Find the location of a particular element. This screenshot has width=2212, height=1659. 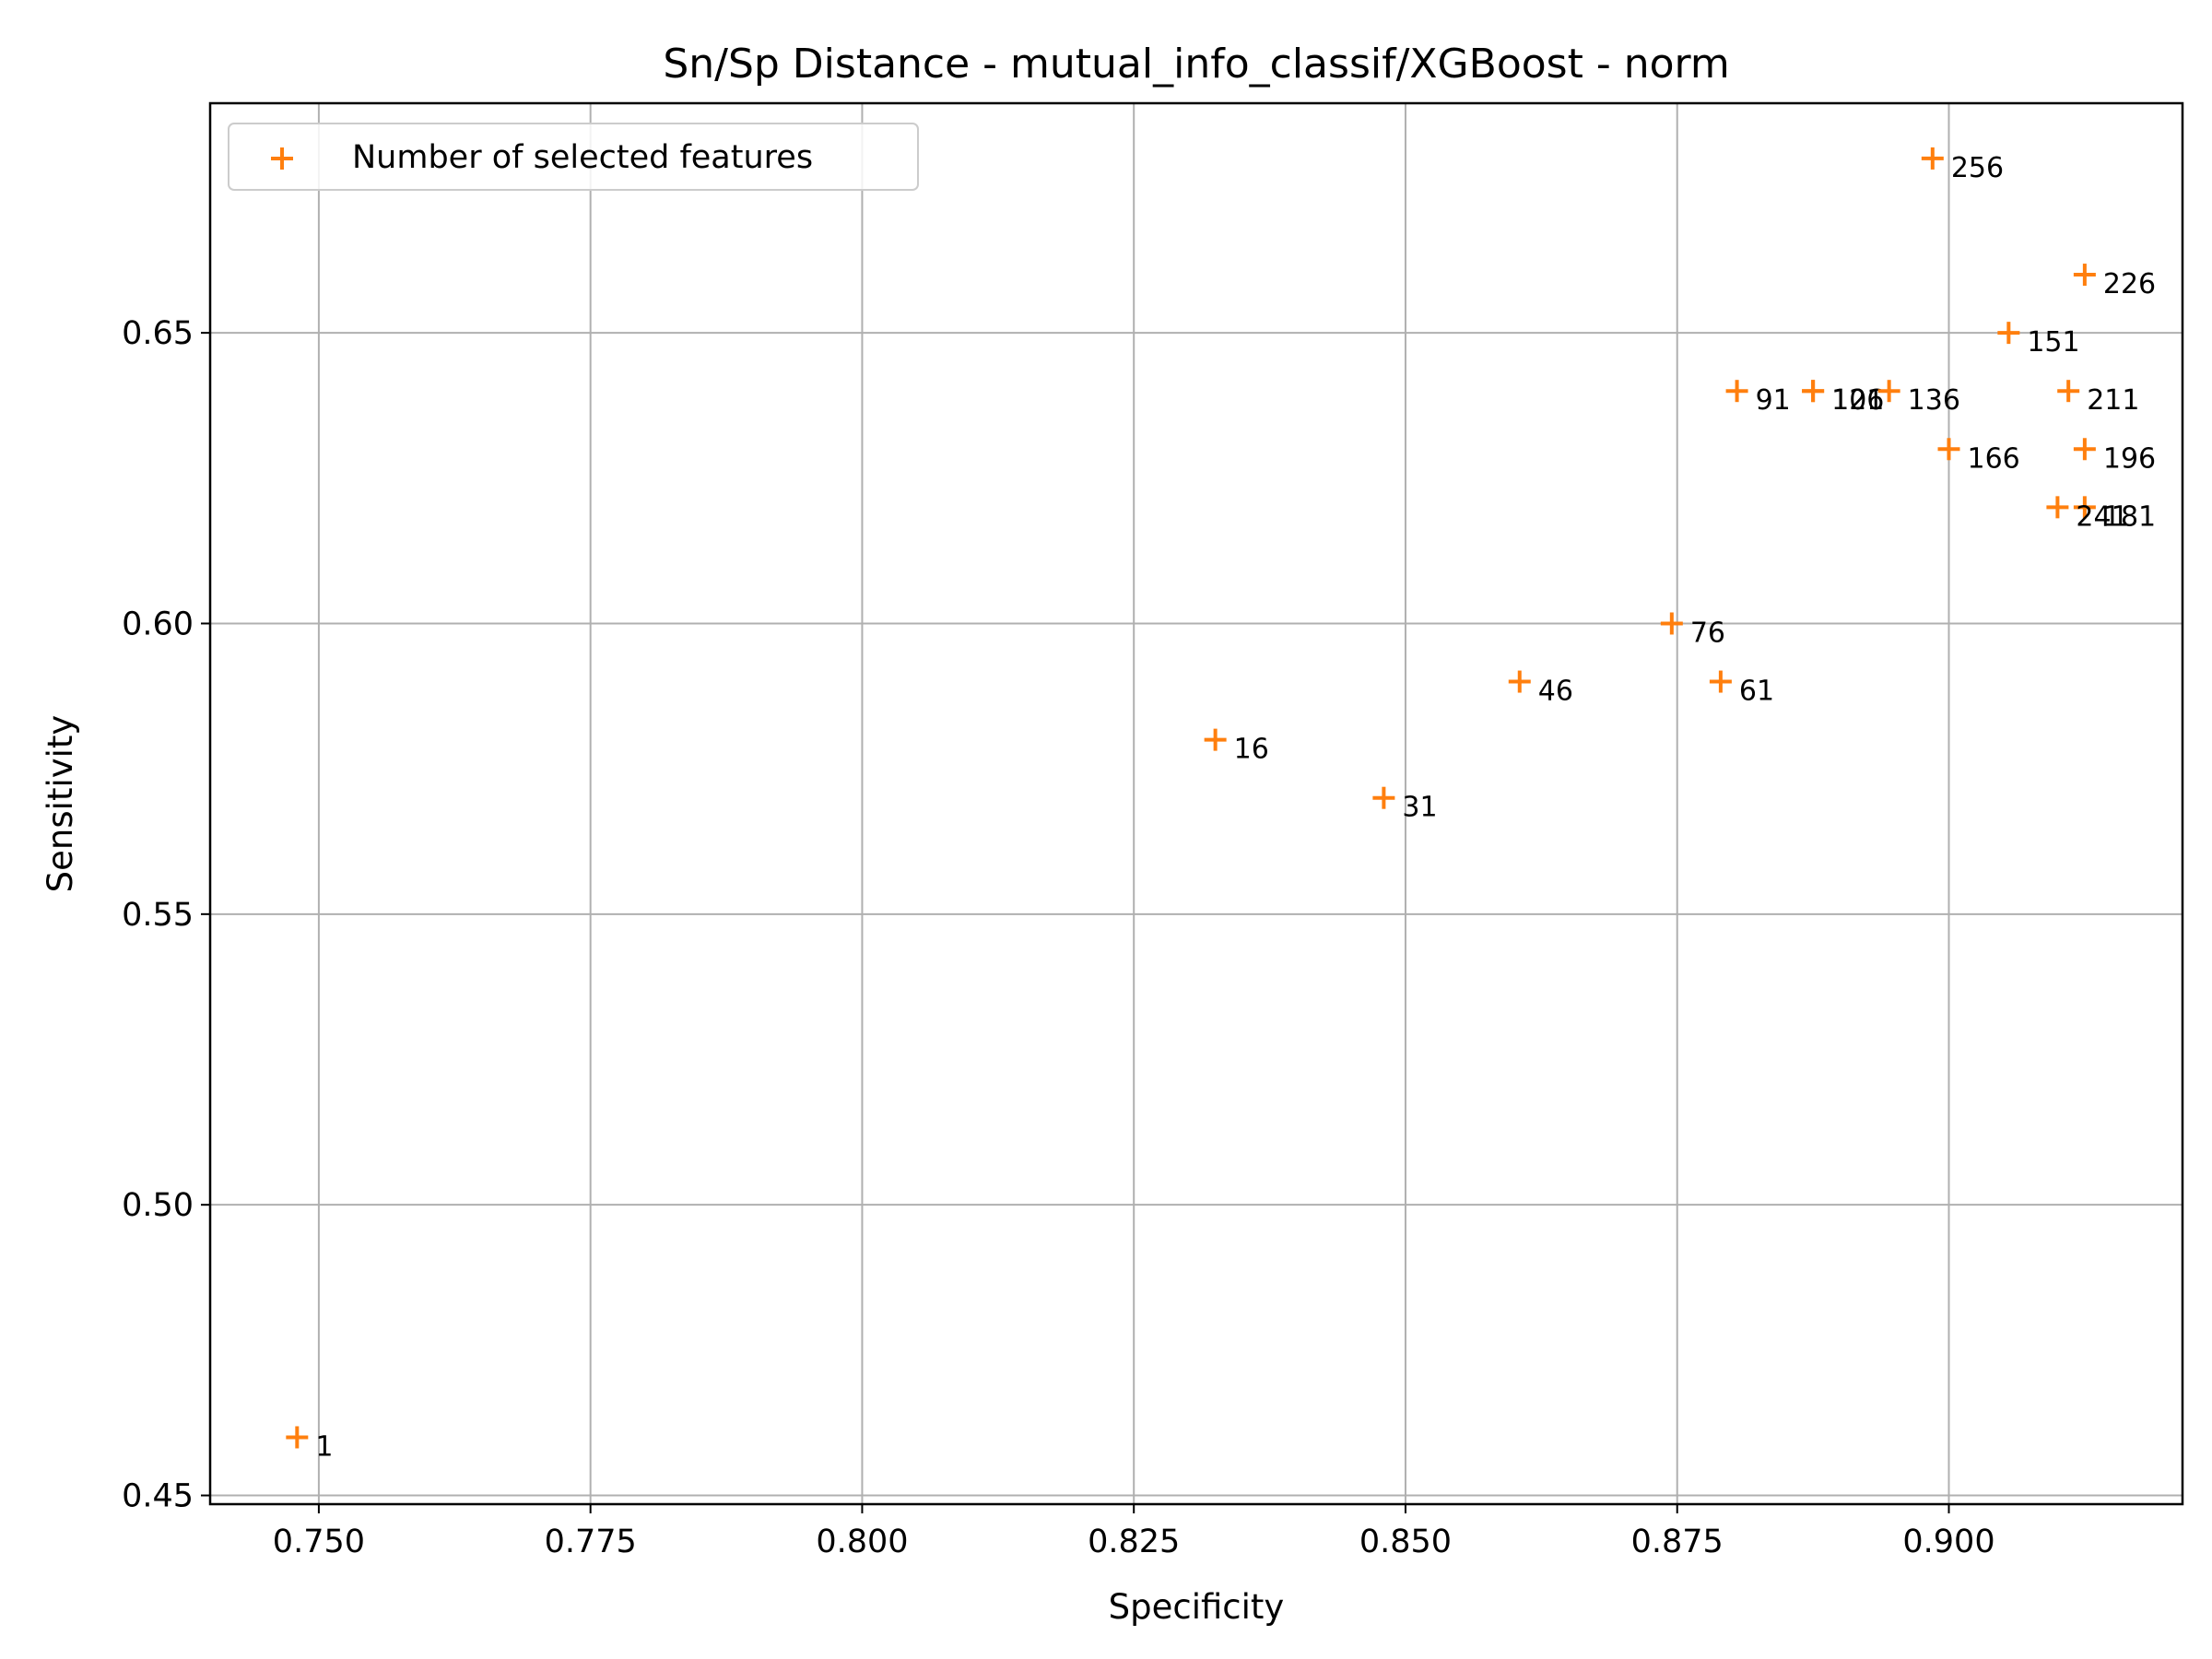

legend-plus-icon is located at coordinates (282, 158).